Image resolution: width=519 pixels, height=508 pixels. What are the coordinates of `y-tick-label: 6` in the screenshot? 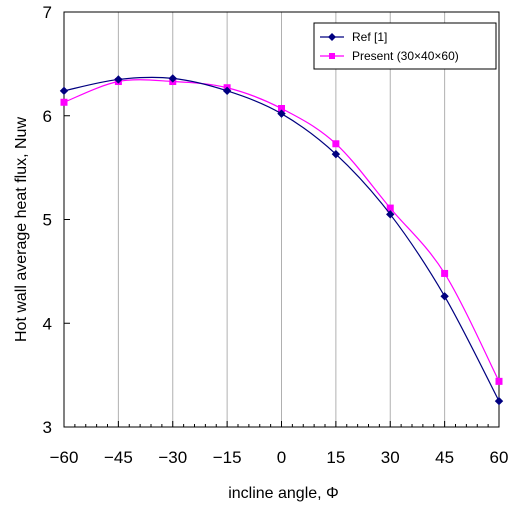 It's located at (47, 116).